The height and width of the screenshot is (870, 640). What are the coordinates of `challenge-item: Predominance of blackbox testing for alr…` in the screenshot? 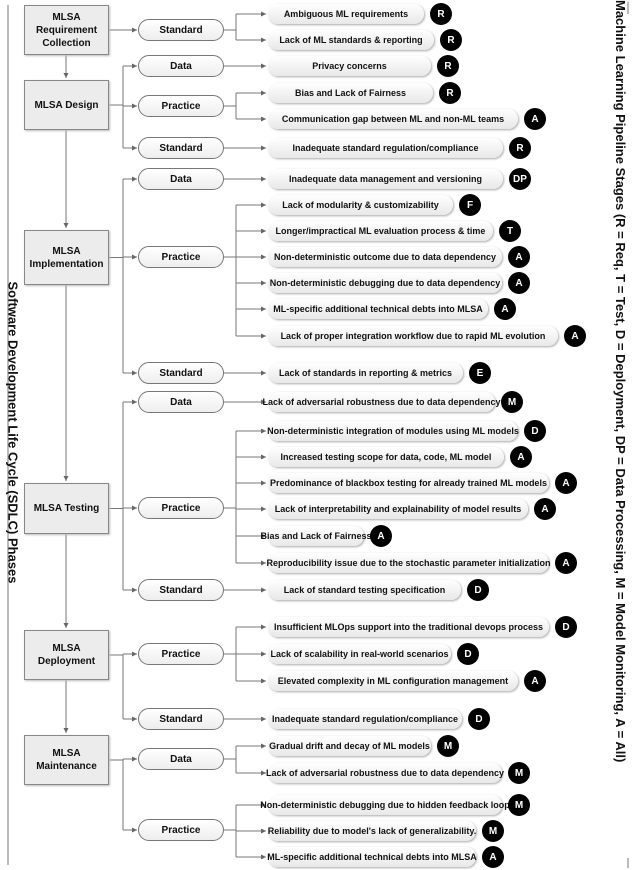 It's located at (408, 483).